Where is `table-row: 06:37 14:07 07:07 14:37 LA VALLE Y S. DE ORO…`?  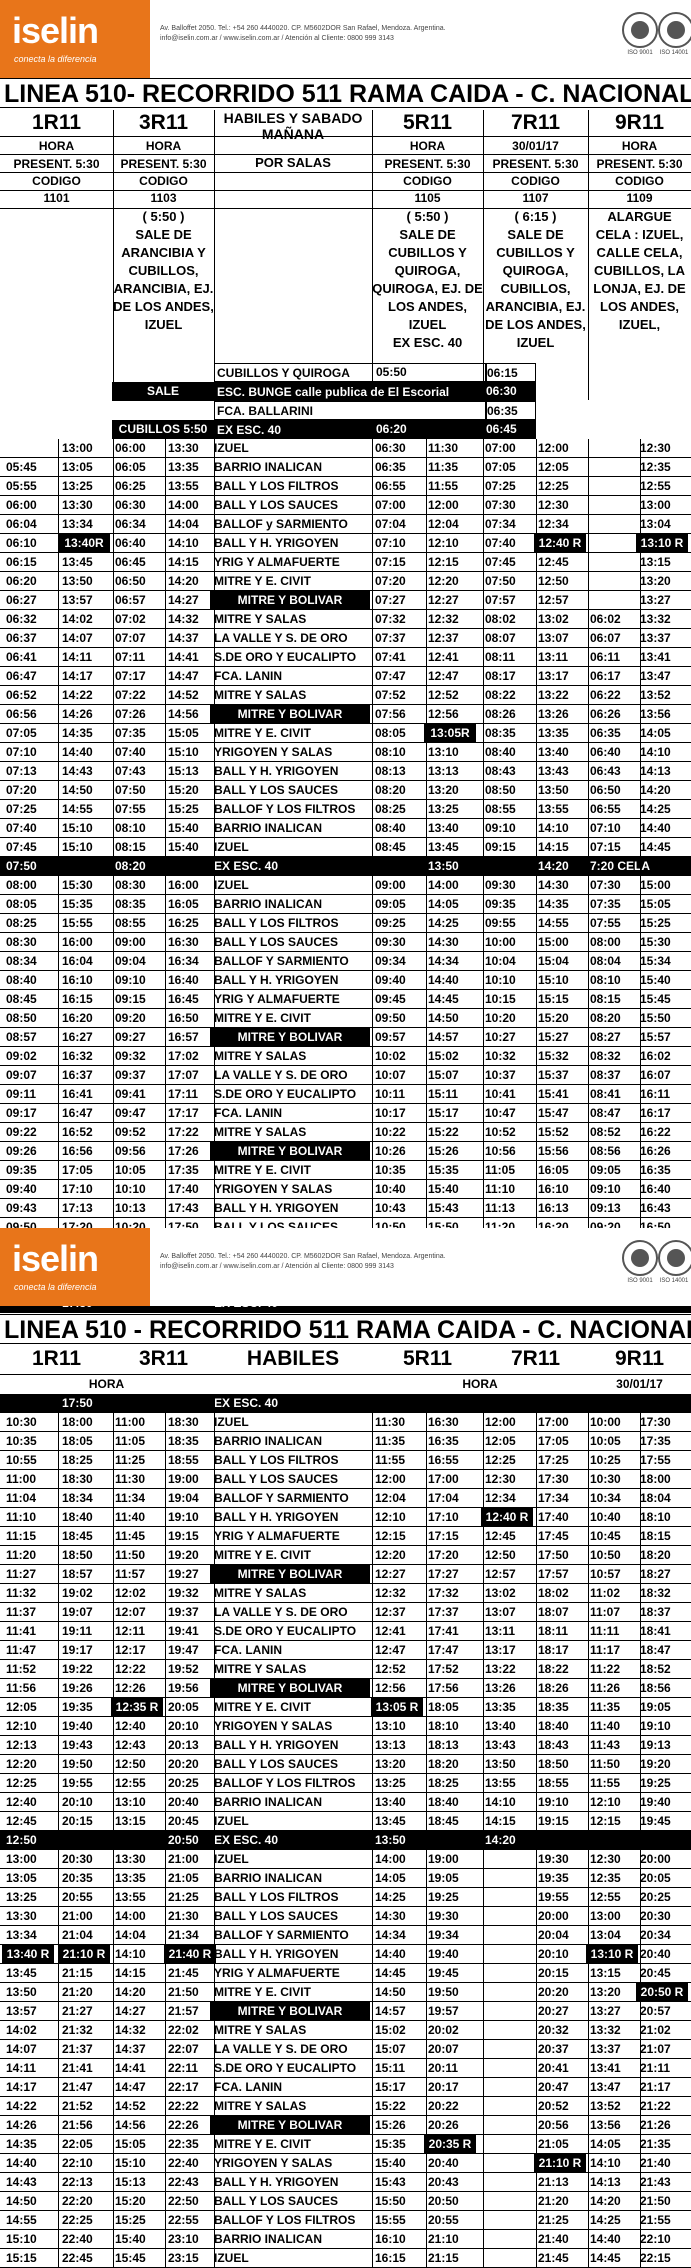
table-row: 06:37 14:07 07:07 14:37 LA VALLE Y S. DE ORO… is located at coordinates (345, 638).